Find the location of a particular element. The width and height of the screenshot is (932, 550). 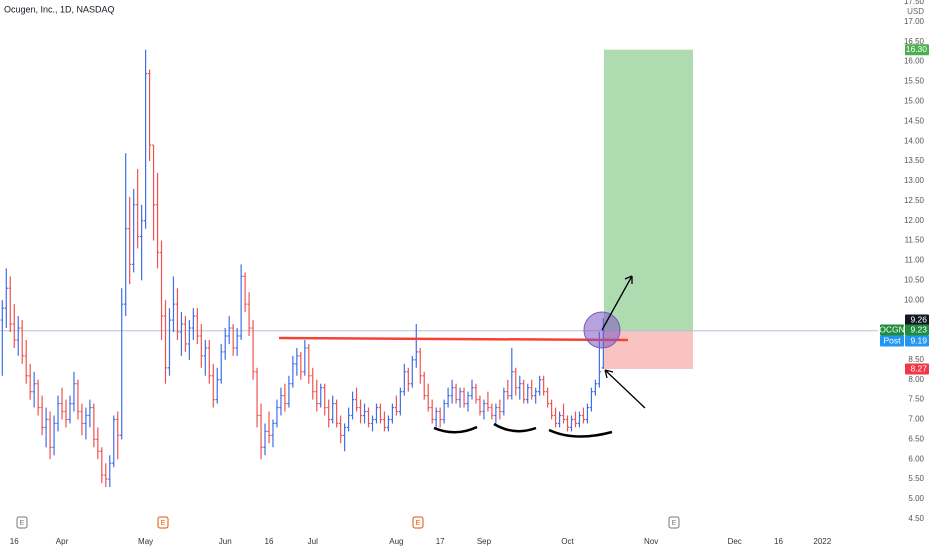

drawings is located at coordinates (462, 356).